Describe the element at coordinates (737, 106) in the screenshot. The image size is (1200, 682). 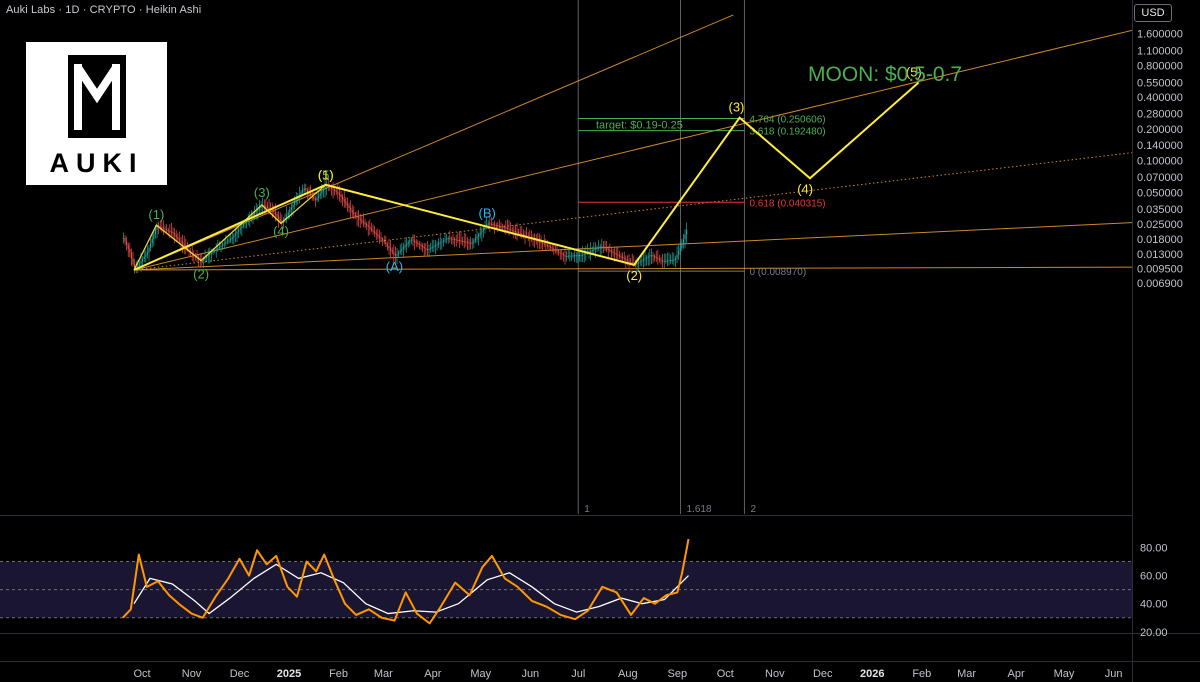
I see `wave-label: (3)` at that location.